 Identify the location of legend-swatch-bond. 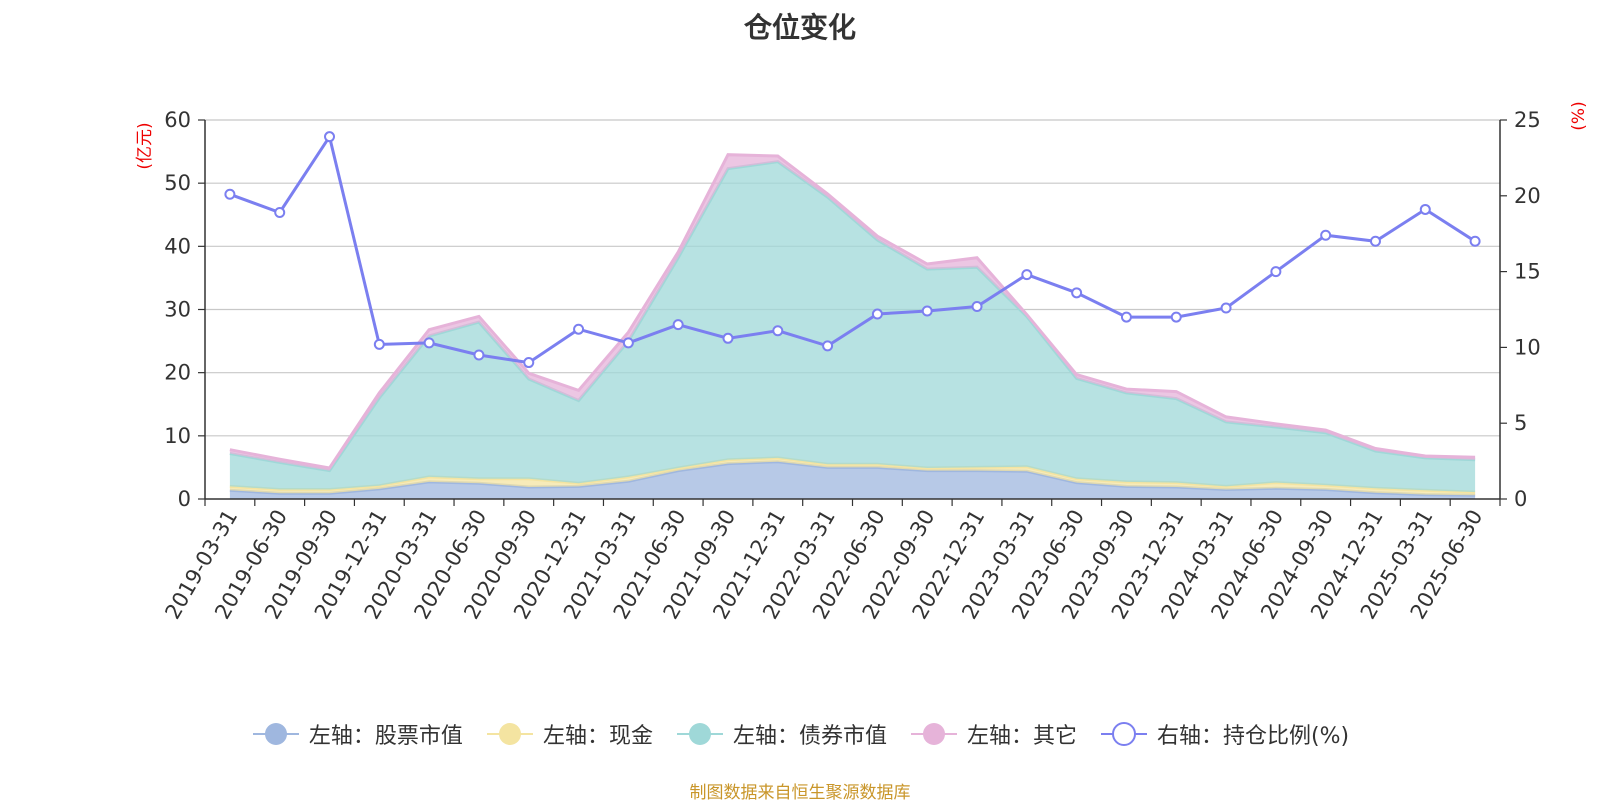
(699, 734).